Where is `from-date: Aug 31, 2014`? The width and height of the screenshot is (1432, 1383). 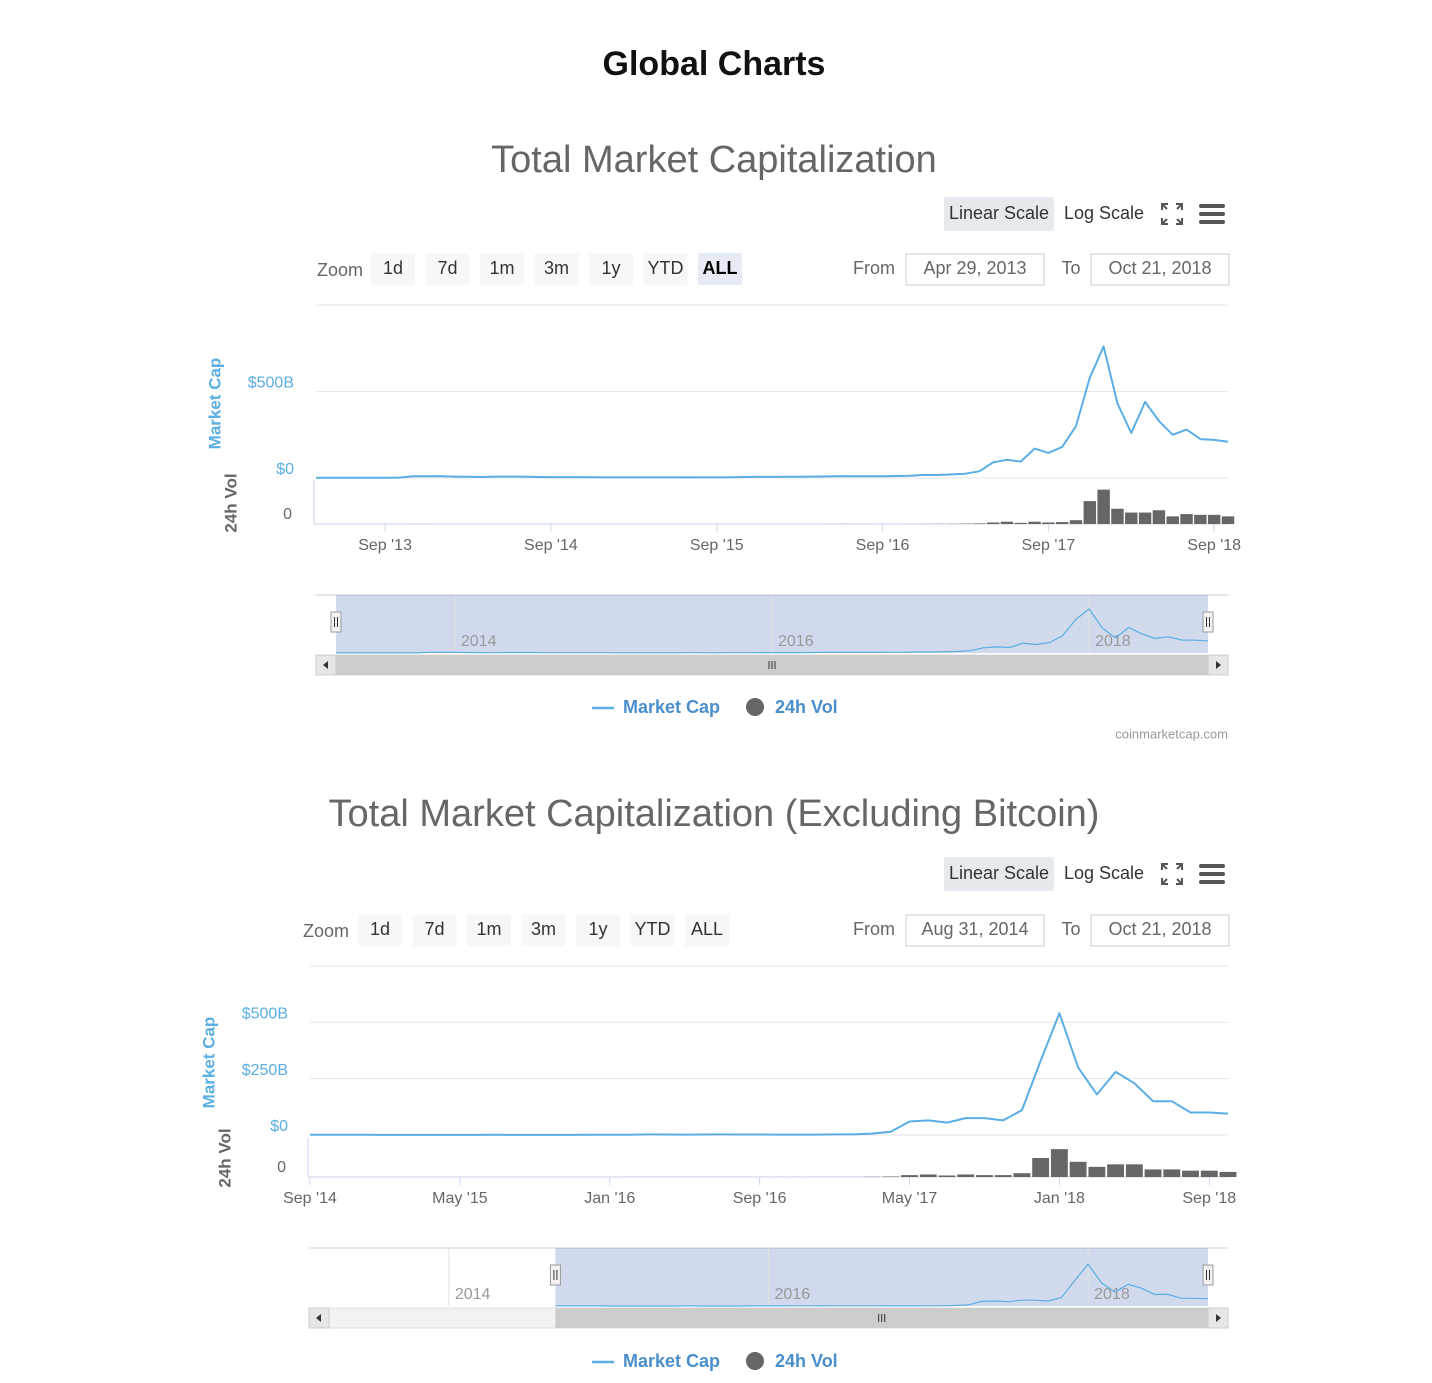 from-date: Aug 31, 2014 is located at coordinates (974, 929).